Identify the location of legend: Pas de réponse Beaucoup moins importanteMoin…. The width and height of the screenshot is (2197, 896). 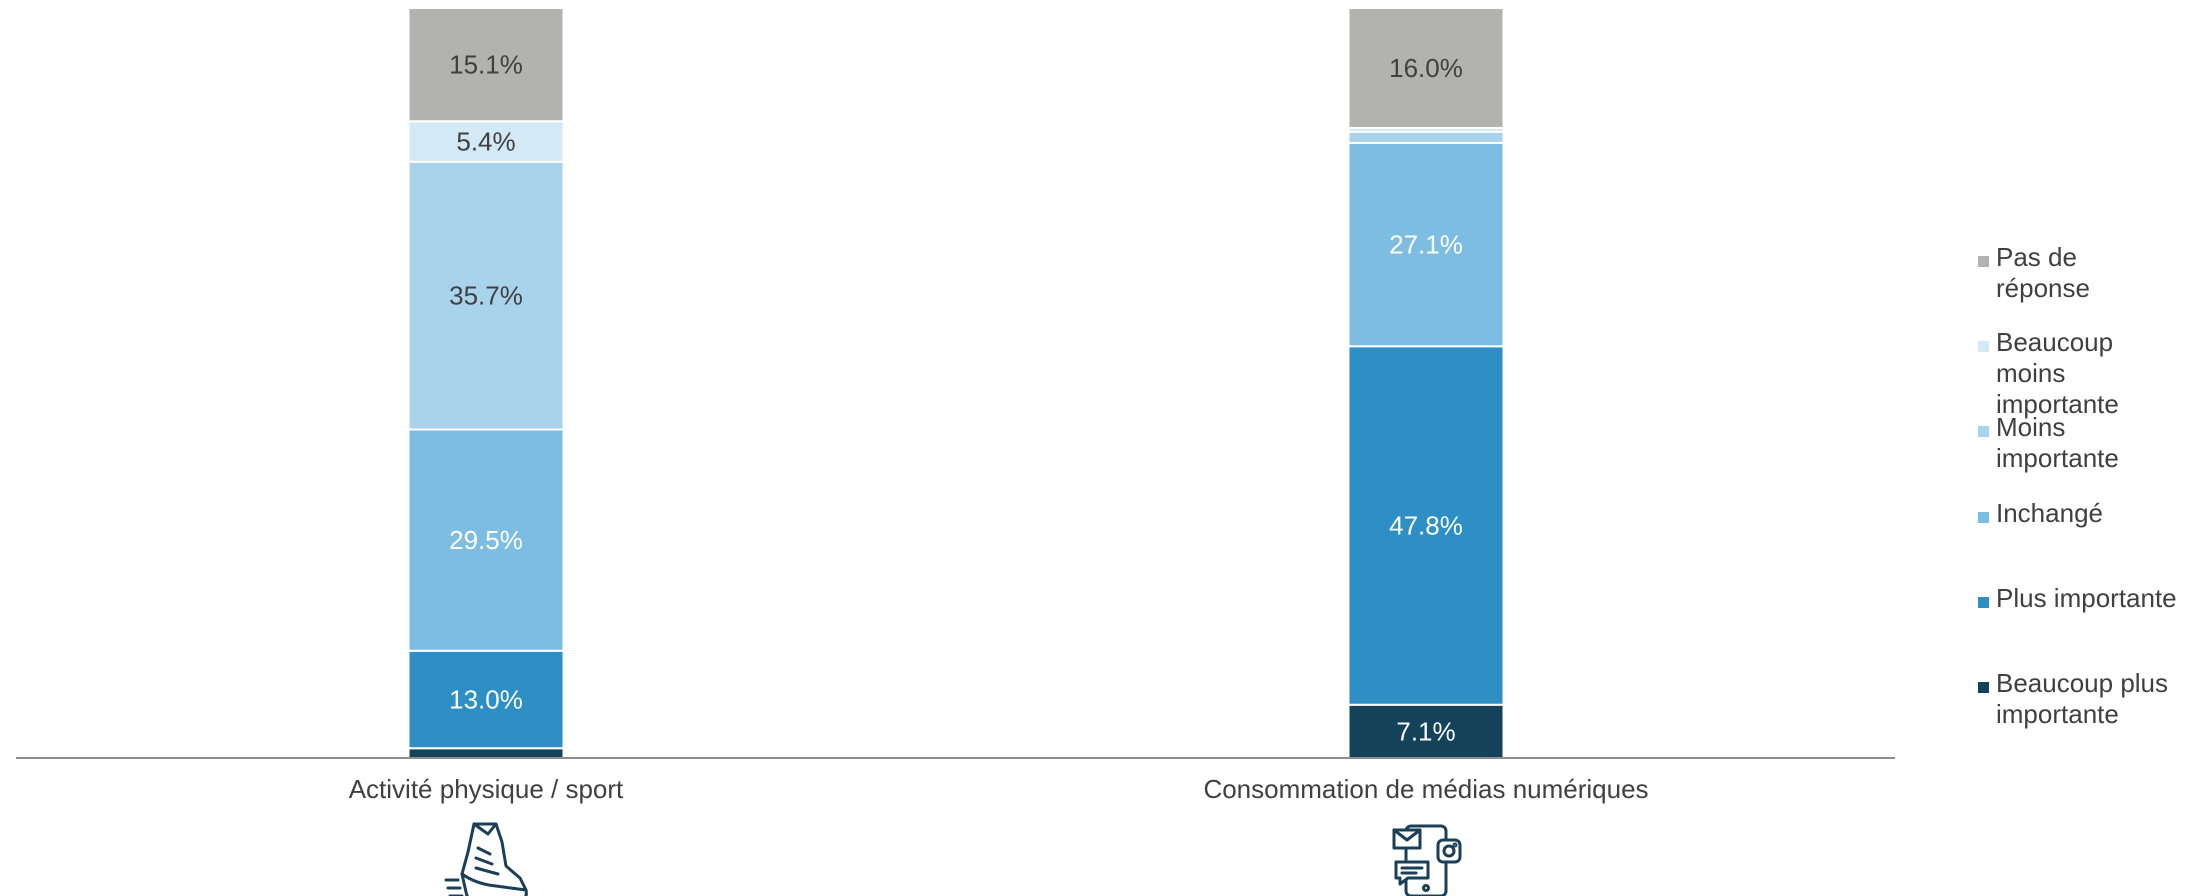
(2077, 485).